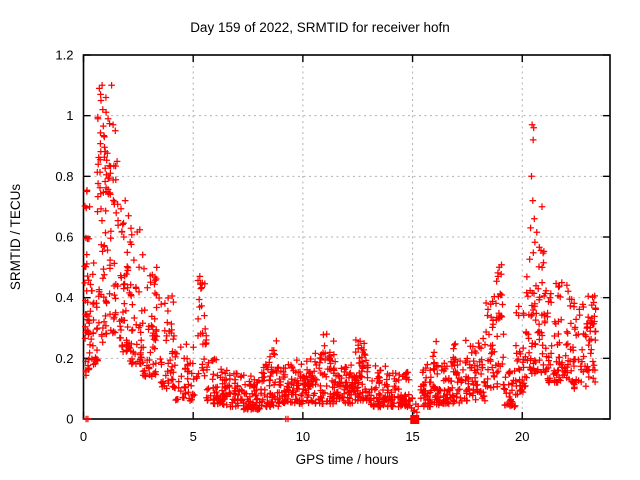 The width and height of the screenshot is (640, 480). Describe the element at coordinates (64, 55) in the screenshot. I see `y-tick-label: 1.2` at that location.